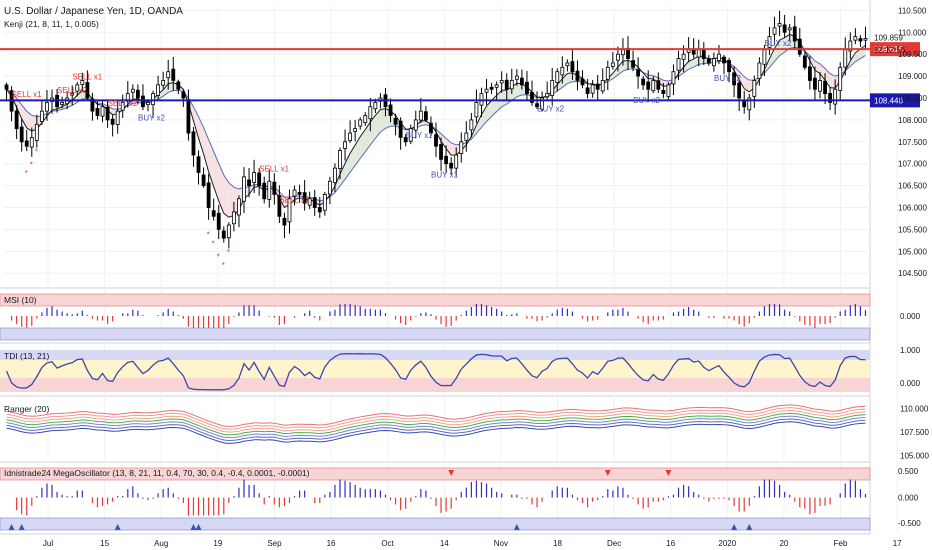  Describe the element at coordinates (912, 98) in the screenshot. I see `price-tick-label: 108.500` at that location.